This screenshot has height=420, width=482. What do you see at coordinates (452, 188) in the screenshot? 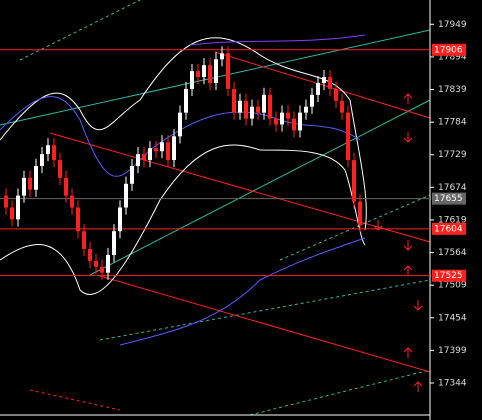
I see `y-tick-label: 17674` at bounding box center [452, 188].